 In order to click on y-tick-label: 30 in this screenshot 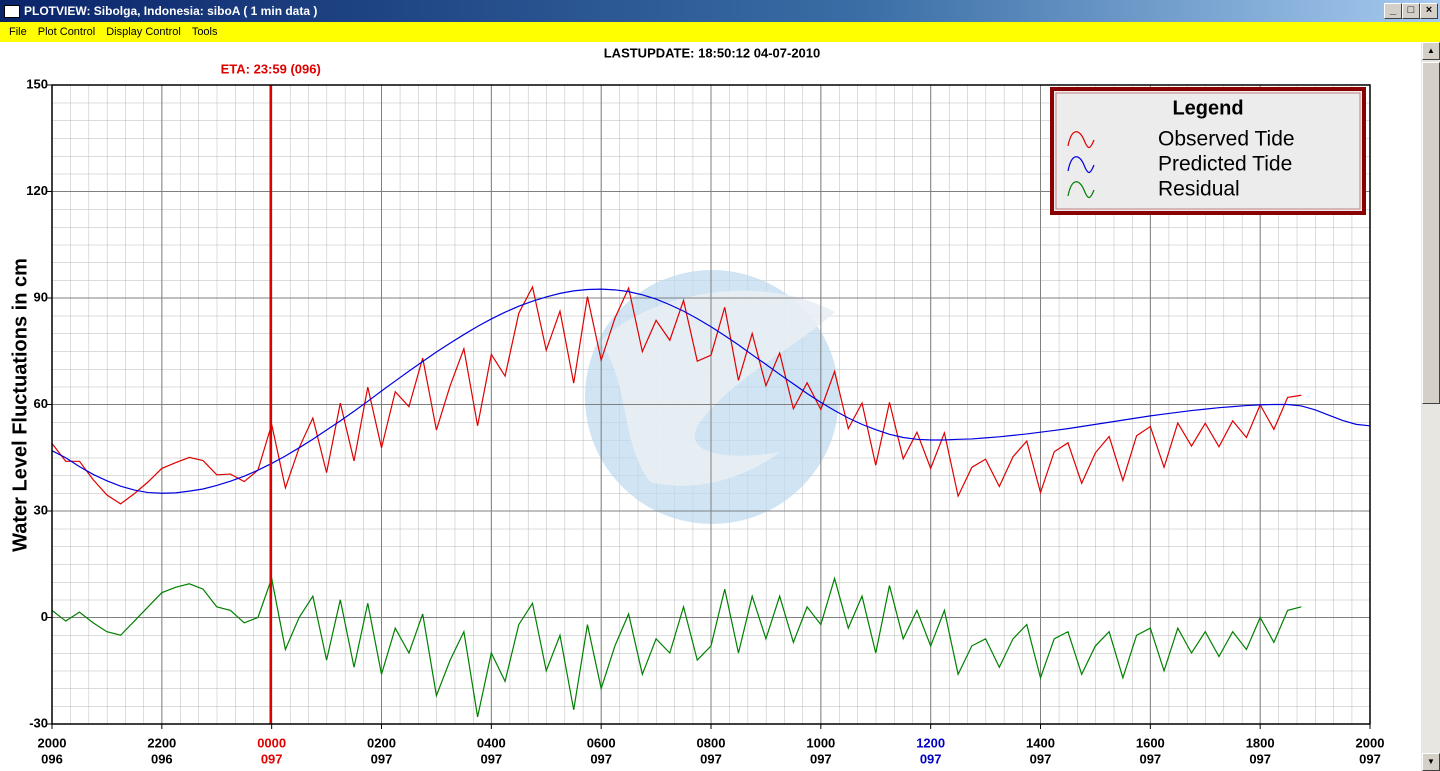, I will do `click(41, 509)`.